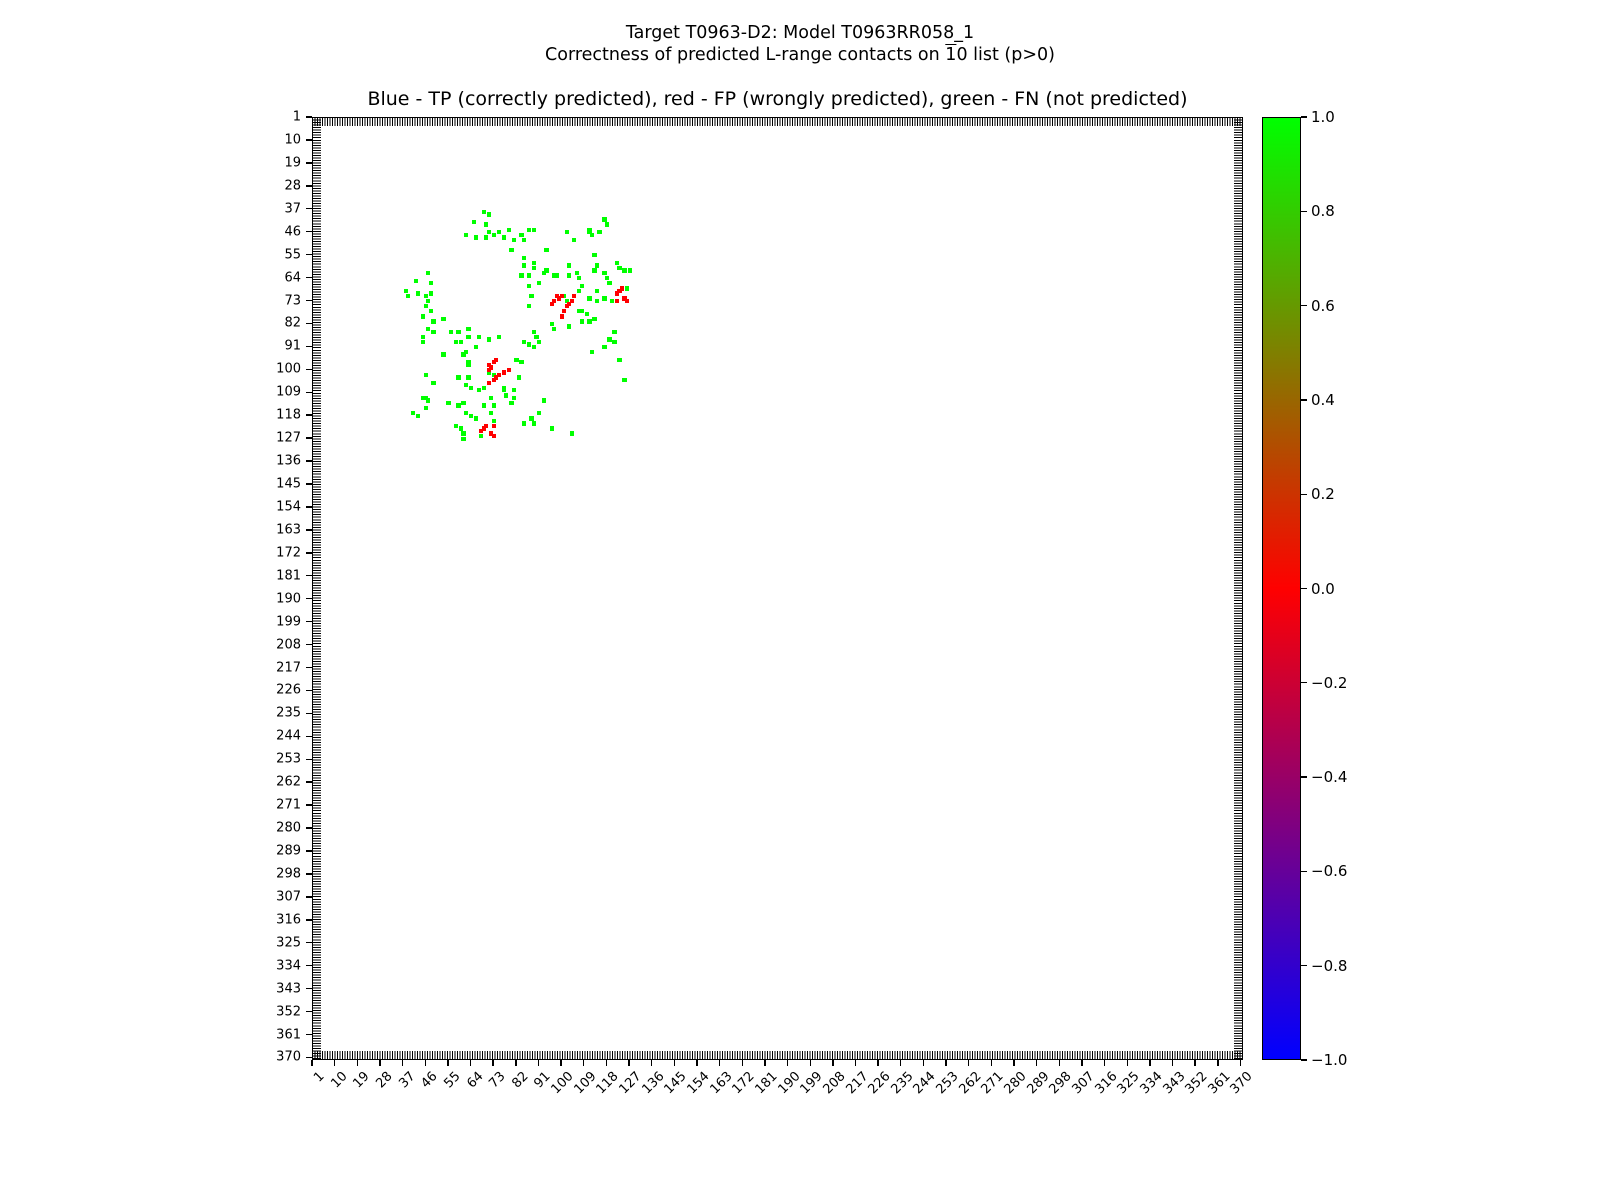 The image size is (1600, 1200). I want to click on subtitle-overline-digit: 1, so click(951, 55).